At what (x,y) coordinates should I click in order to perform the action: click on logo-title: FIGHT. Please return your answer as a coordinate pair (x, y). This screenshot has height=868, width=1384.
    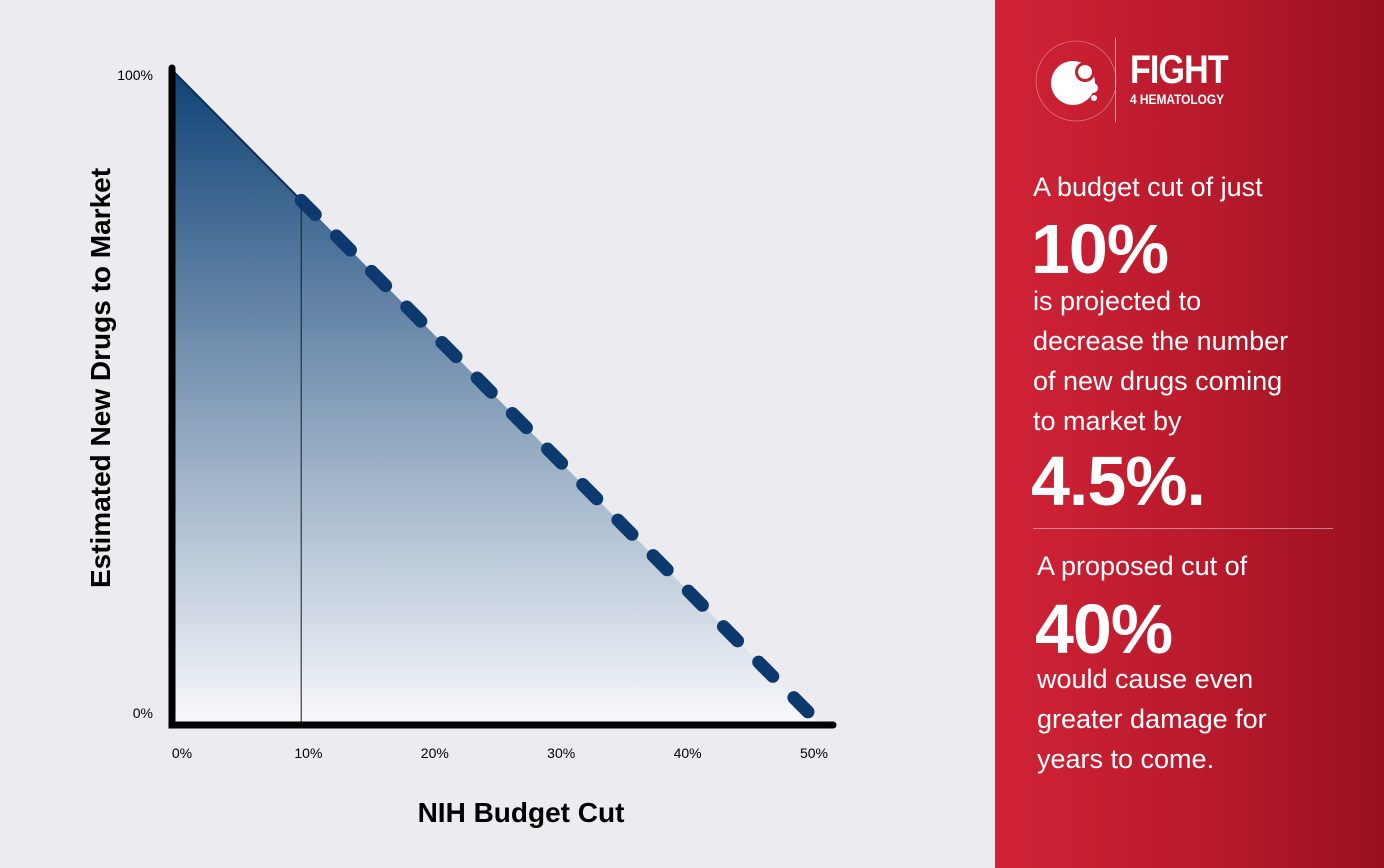
    Looking at the image, I should click on (1179, 70).